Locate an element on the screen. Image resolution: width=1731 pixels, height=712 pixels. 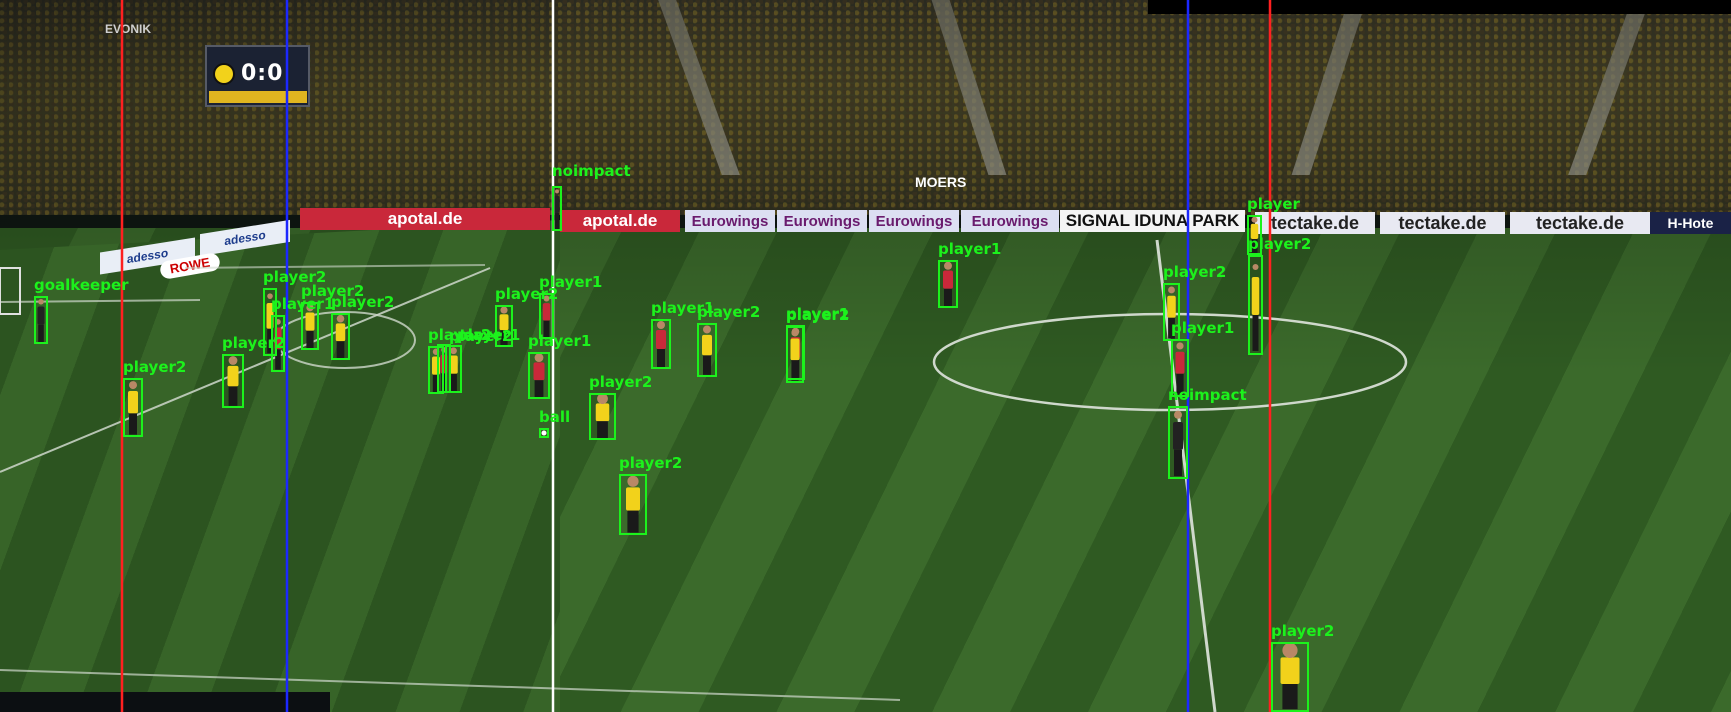
stadium-scoreboard: 0:0 is located at coordinates (257, 76).